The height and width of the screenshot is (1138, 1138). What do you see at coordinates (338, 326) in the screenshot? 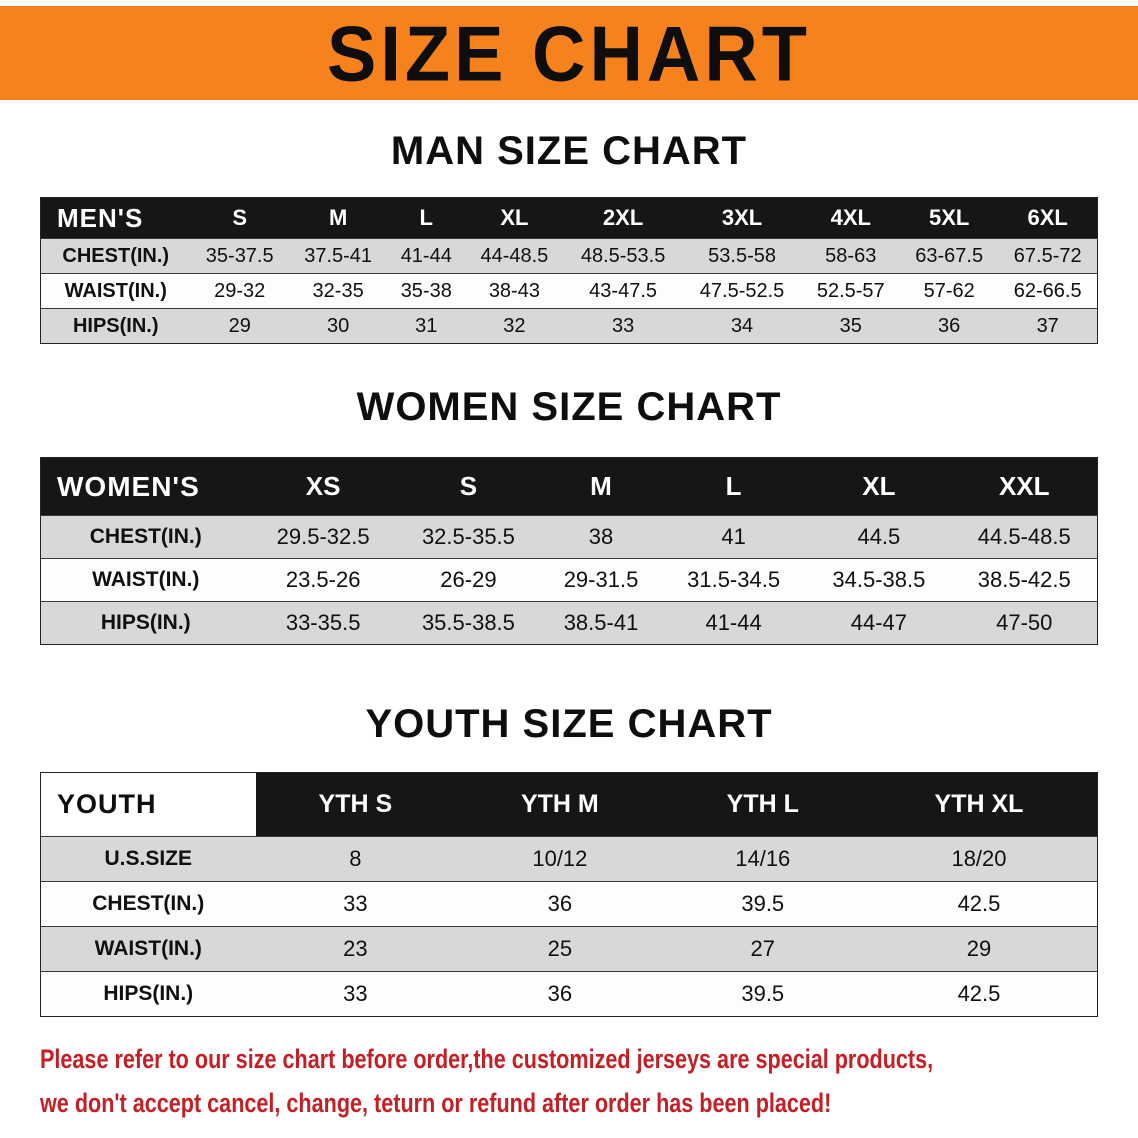
I see `value-cell: 30` at bounding box center [338, 326].